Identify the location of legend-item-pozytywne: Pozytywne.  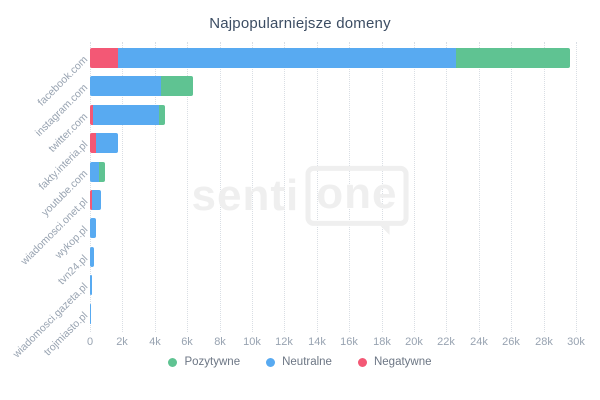
(204, 362).